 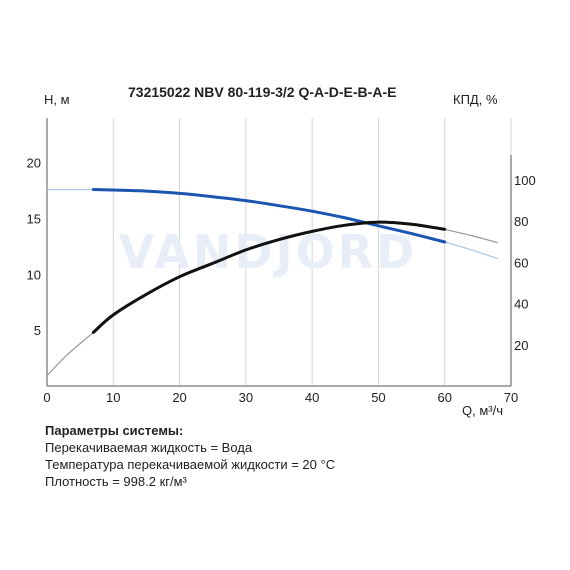 What do you see at coordinates (378, 397) in the screenshot?
I see `x-tick-label-50: 50` at bounding box center [378, 397].